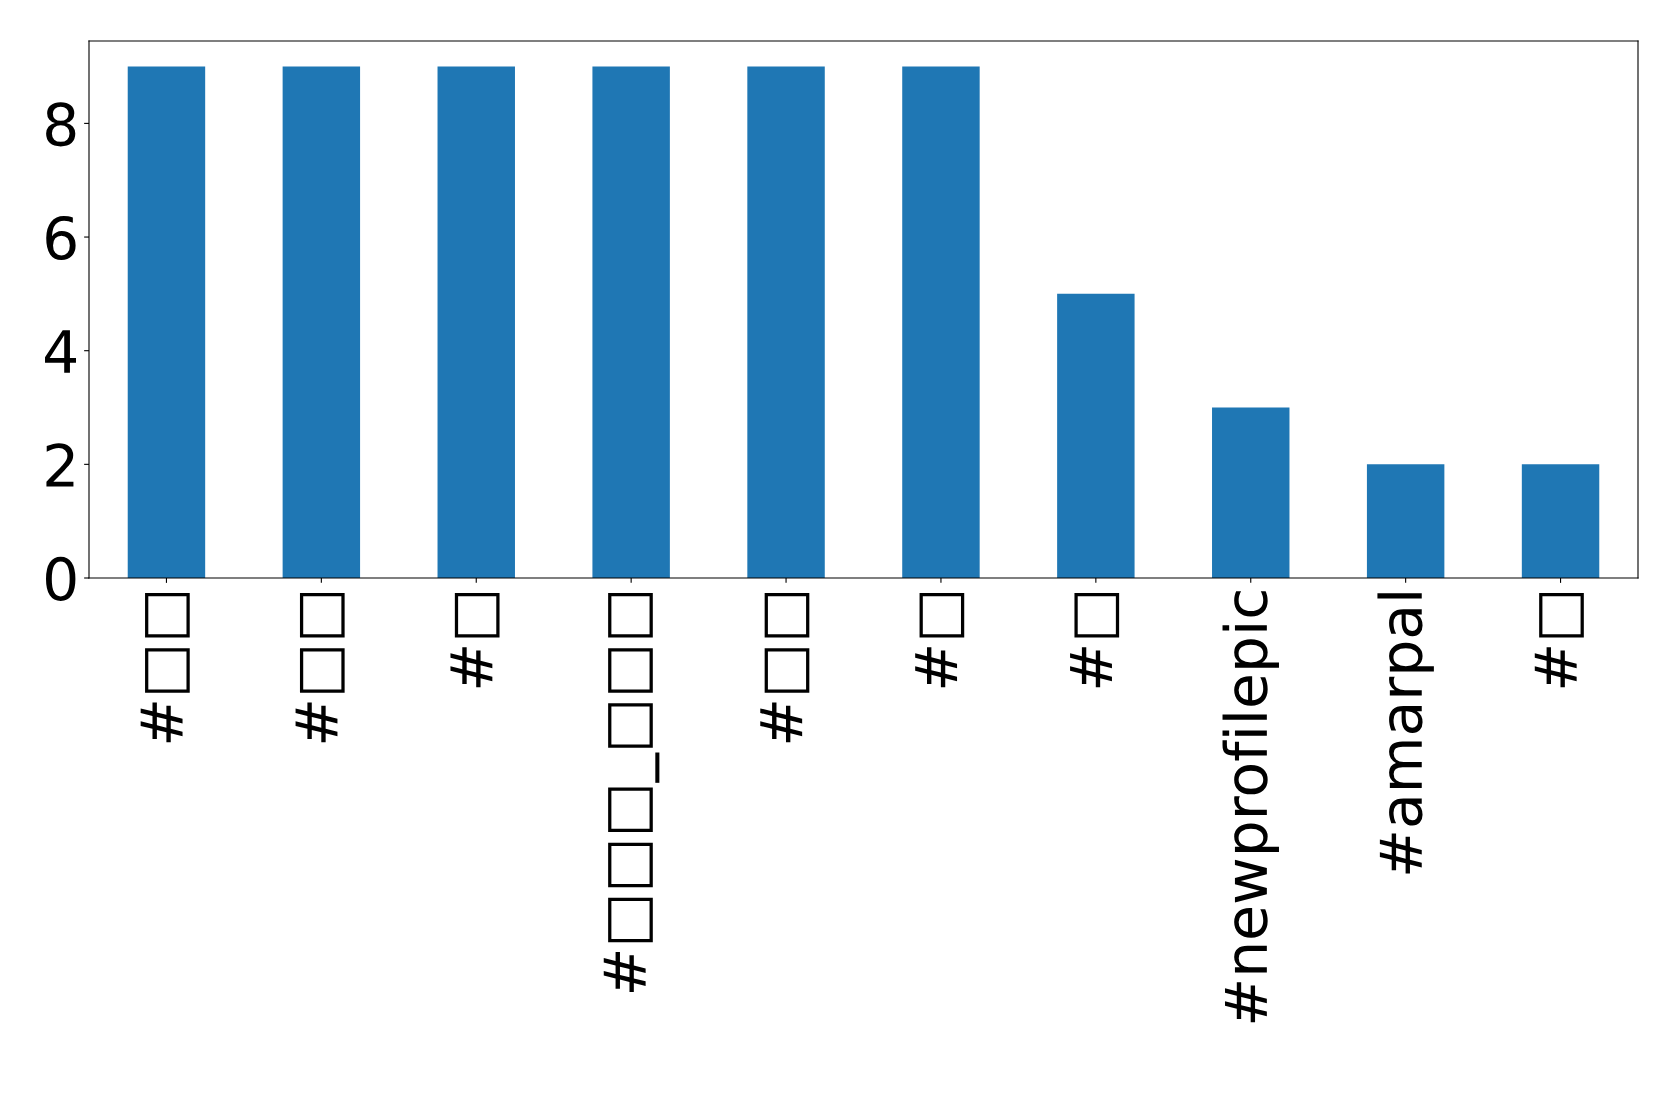 The height and width of the screenshot is (1099, 1679). I want to click on x-tick-label: #newprofilepic, so click(1250, 807).